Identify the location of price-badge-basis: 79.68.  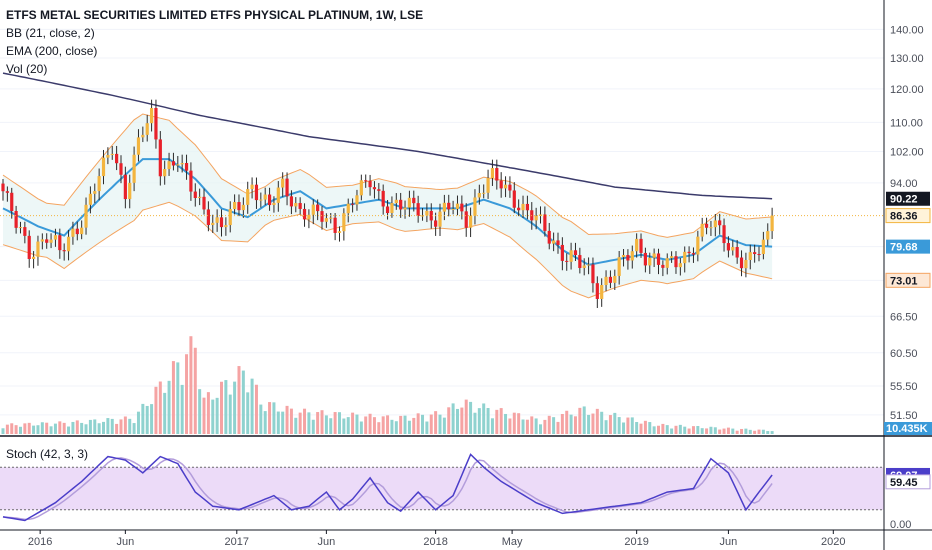
(908, 246).